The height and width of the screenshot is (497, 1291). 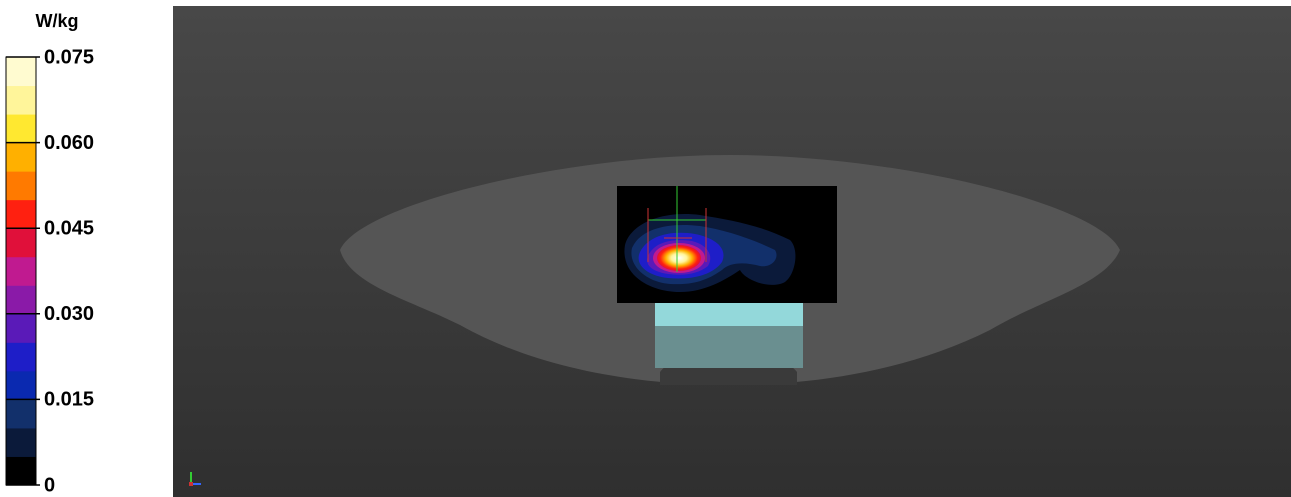 What do you see at coordinates (57, 21) in the screenshot?
I see `unit-label: W/kg` at bounding box center [57, 21].